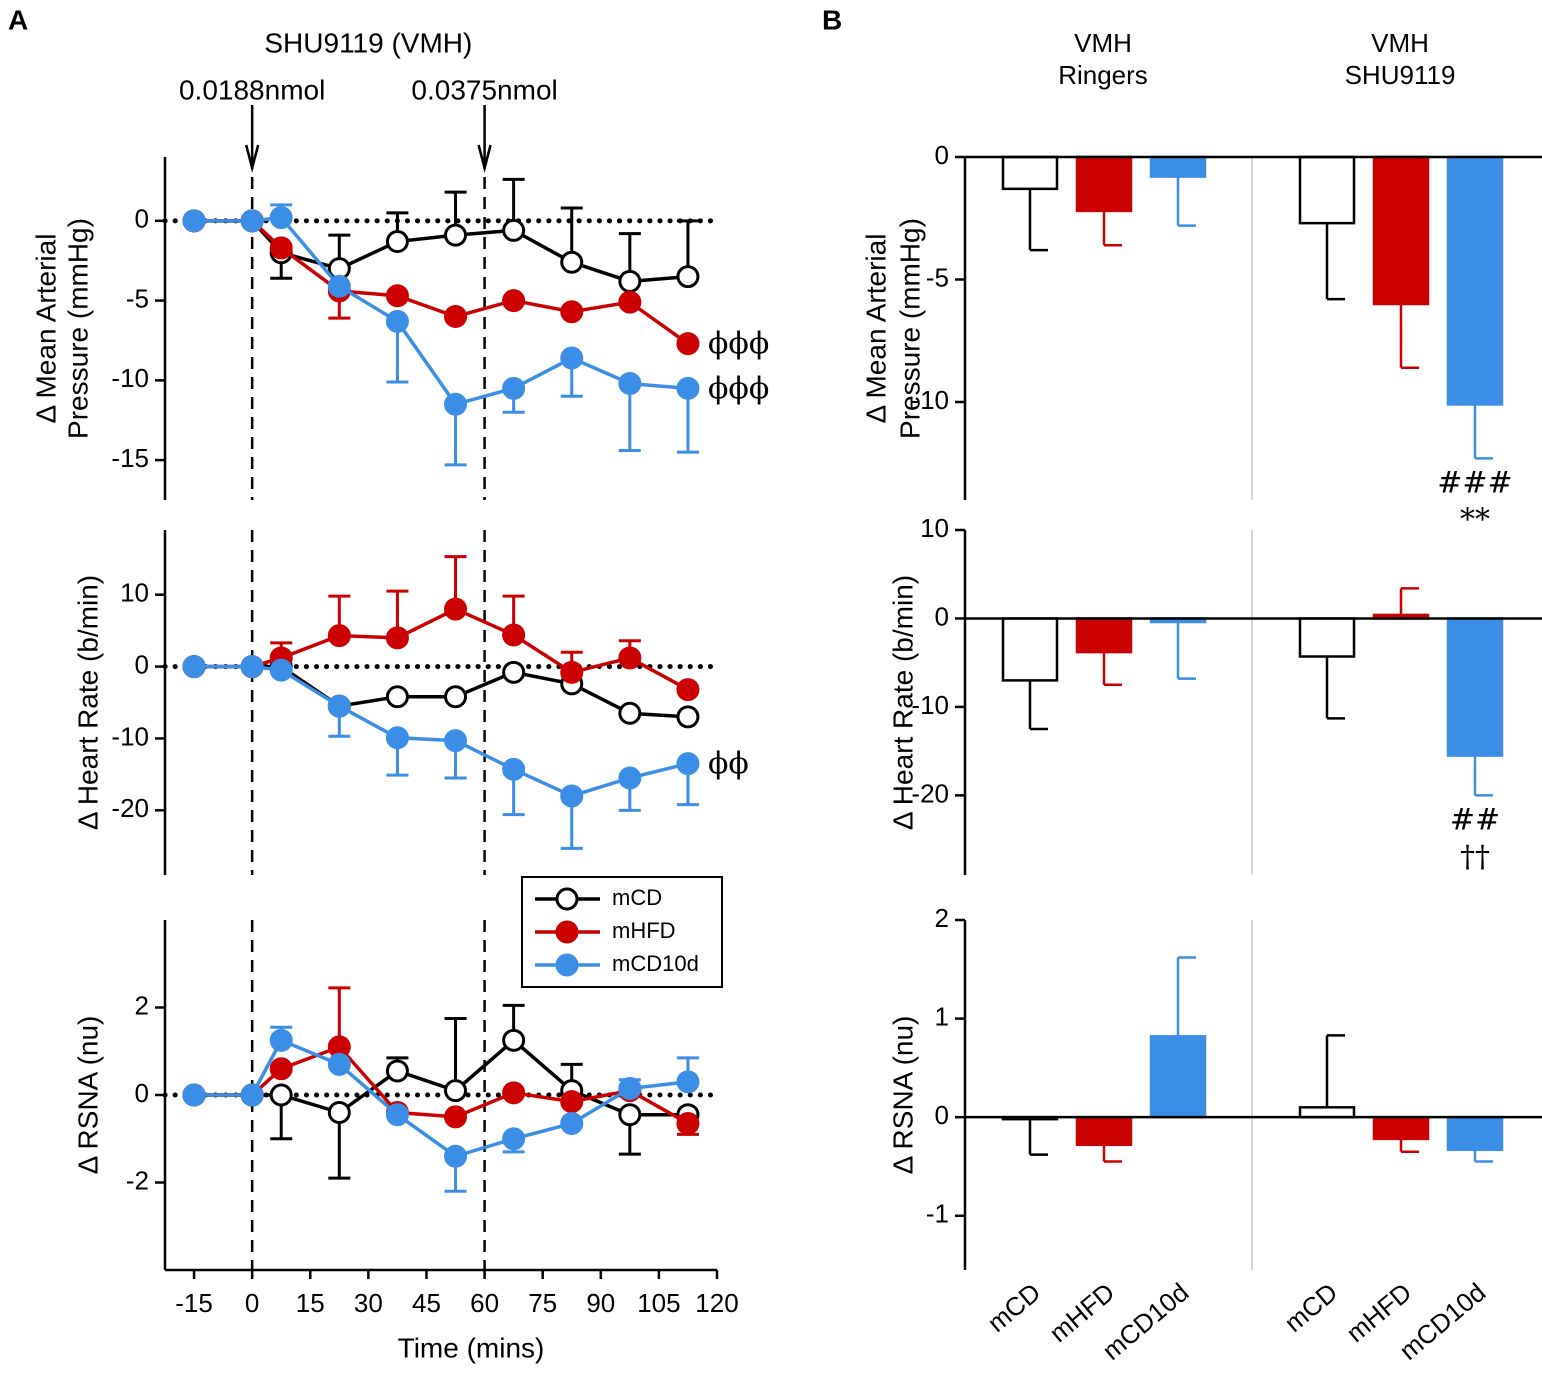 This screenshot has height=1379, width=1542. What do you see at coordinates (1400, 75) in the screenshot?
I see `group-label: SHU9119` at bounding box center [1400, 75].